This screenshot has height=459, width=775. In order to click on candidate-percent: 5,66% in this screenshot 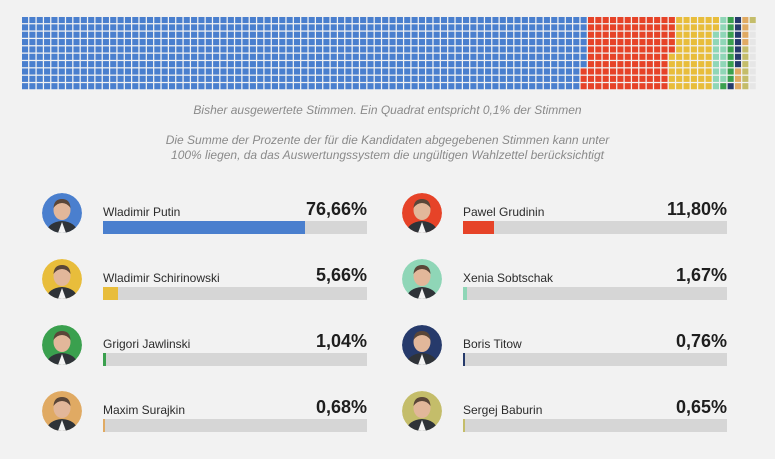, I will do `click(341, 275)`.